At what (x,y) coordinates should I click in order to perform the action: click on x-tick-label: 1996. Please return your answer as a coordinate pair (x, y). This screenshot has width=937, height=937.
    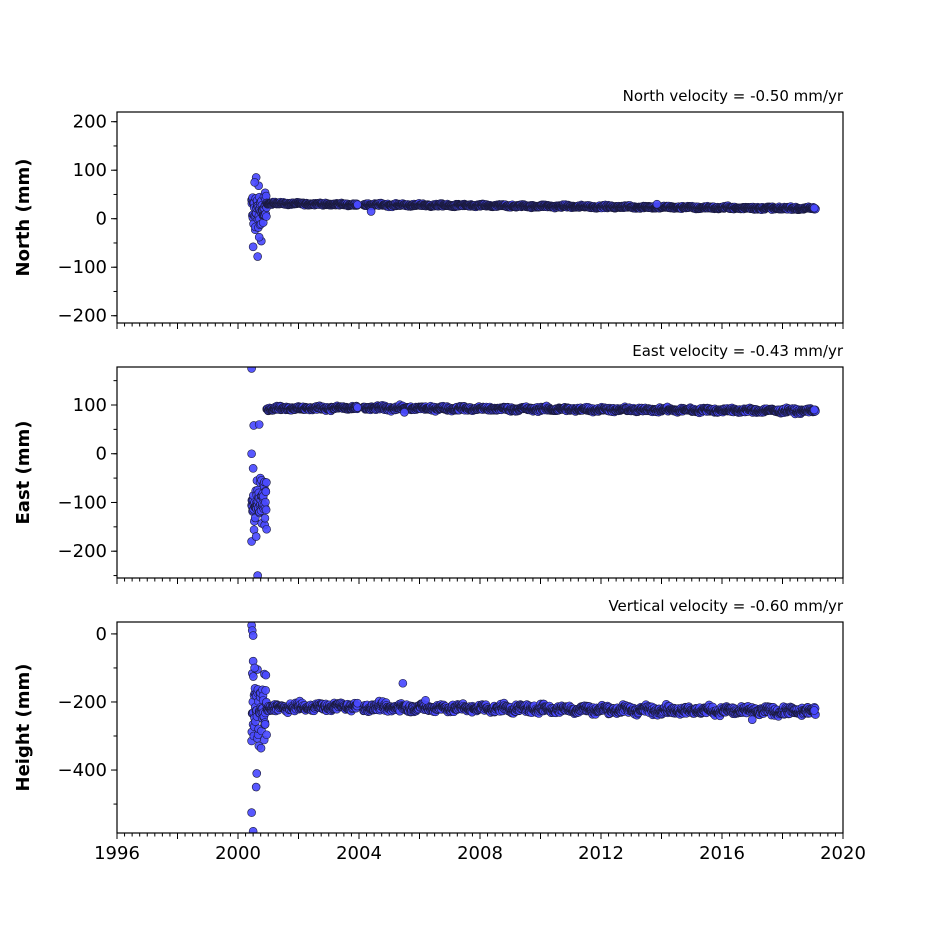
    Looking at the image, I should click on (117, 853).